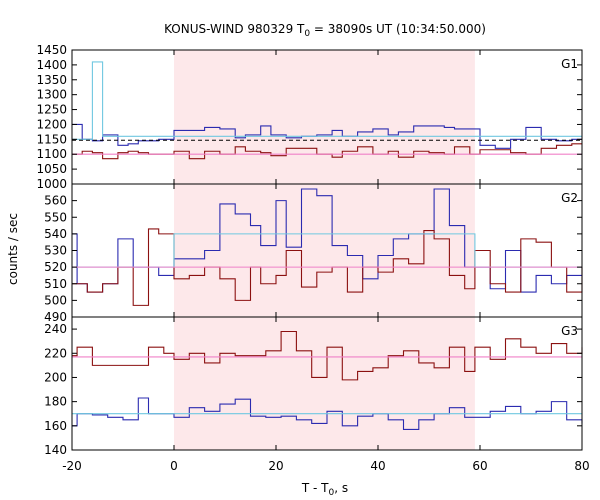 The height and width of the screenshot is (500, 600). Describe the element at coordinates (327, 100) in the screenshot. I see `series-line-cyan` at that location.